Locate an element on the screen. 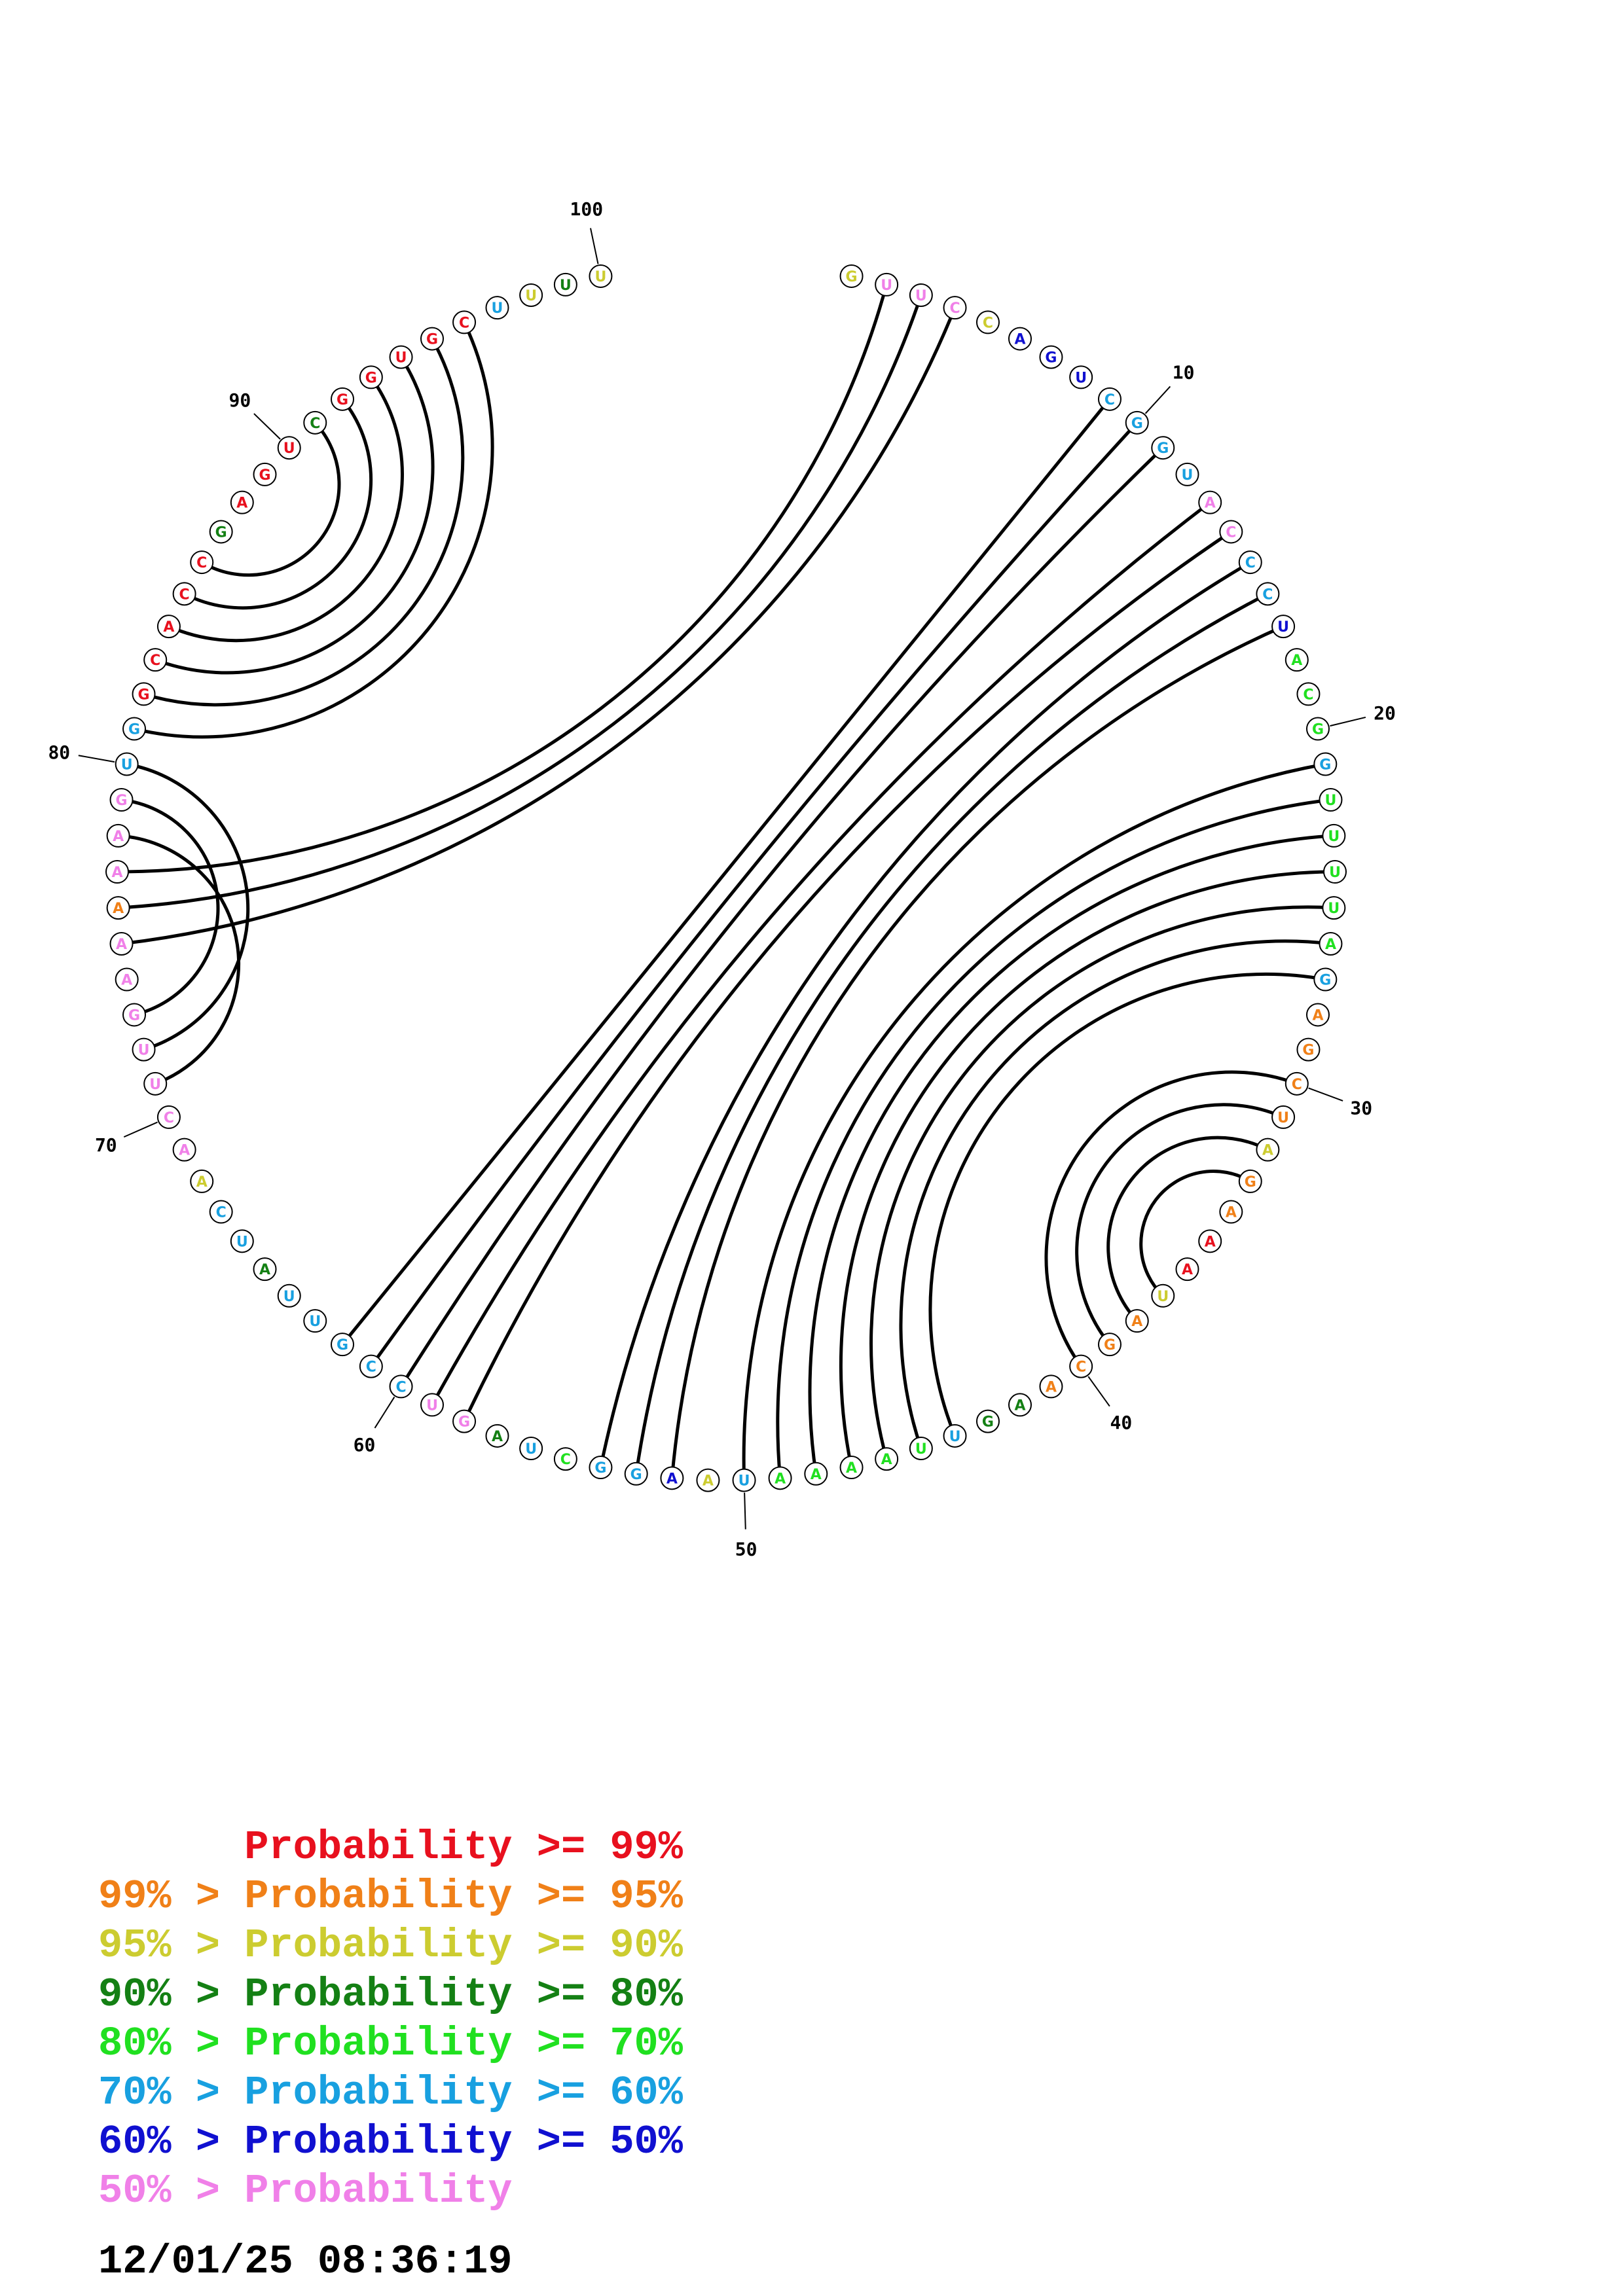  legend-row: Probability >= 99% is located at coordinates (390, 1847).